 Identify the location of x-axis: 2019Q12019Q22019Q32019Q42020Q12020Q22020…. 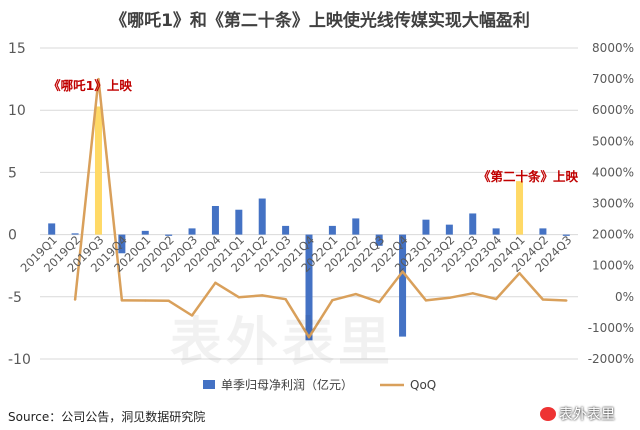
(296, 254).